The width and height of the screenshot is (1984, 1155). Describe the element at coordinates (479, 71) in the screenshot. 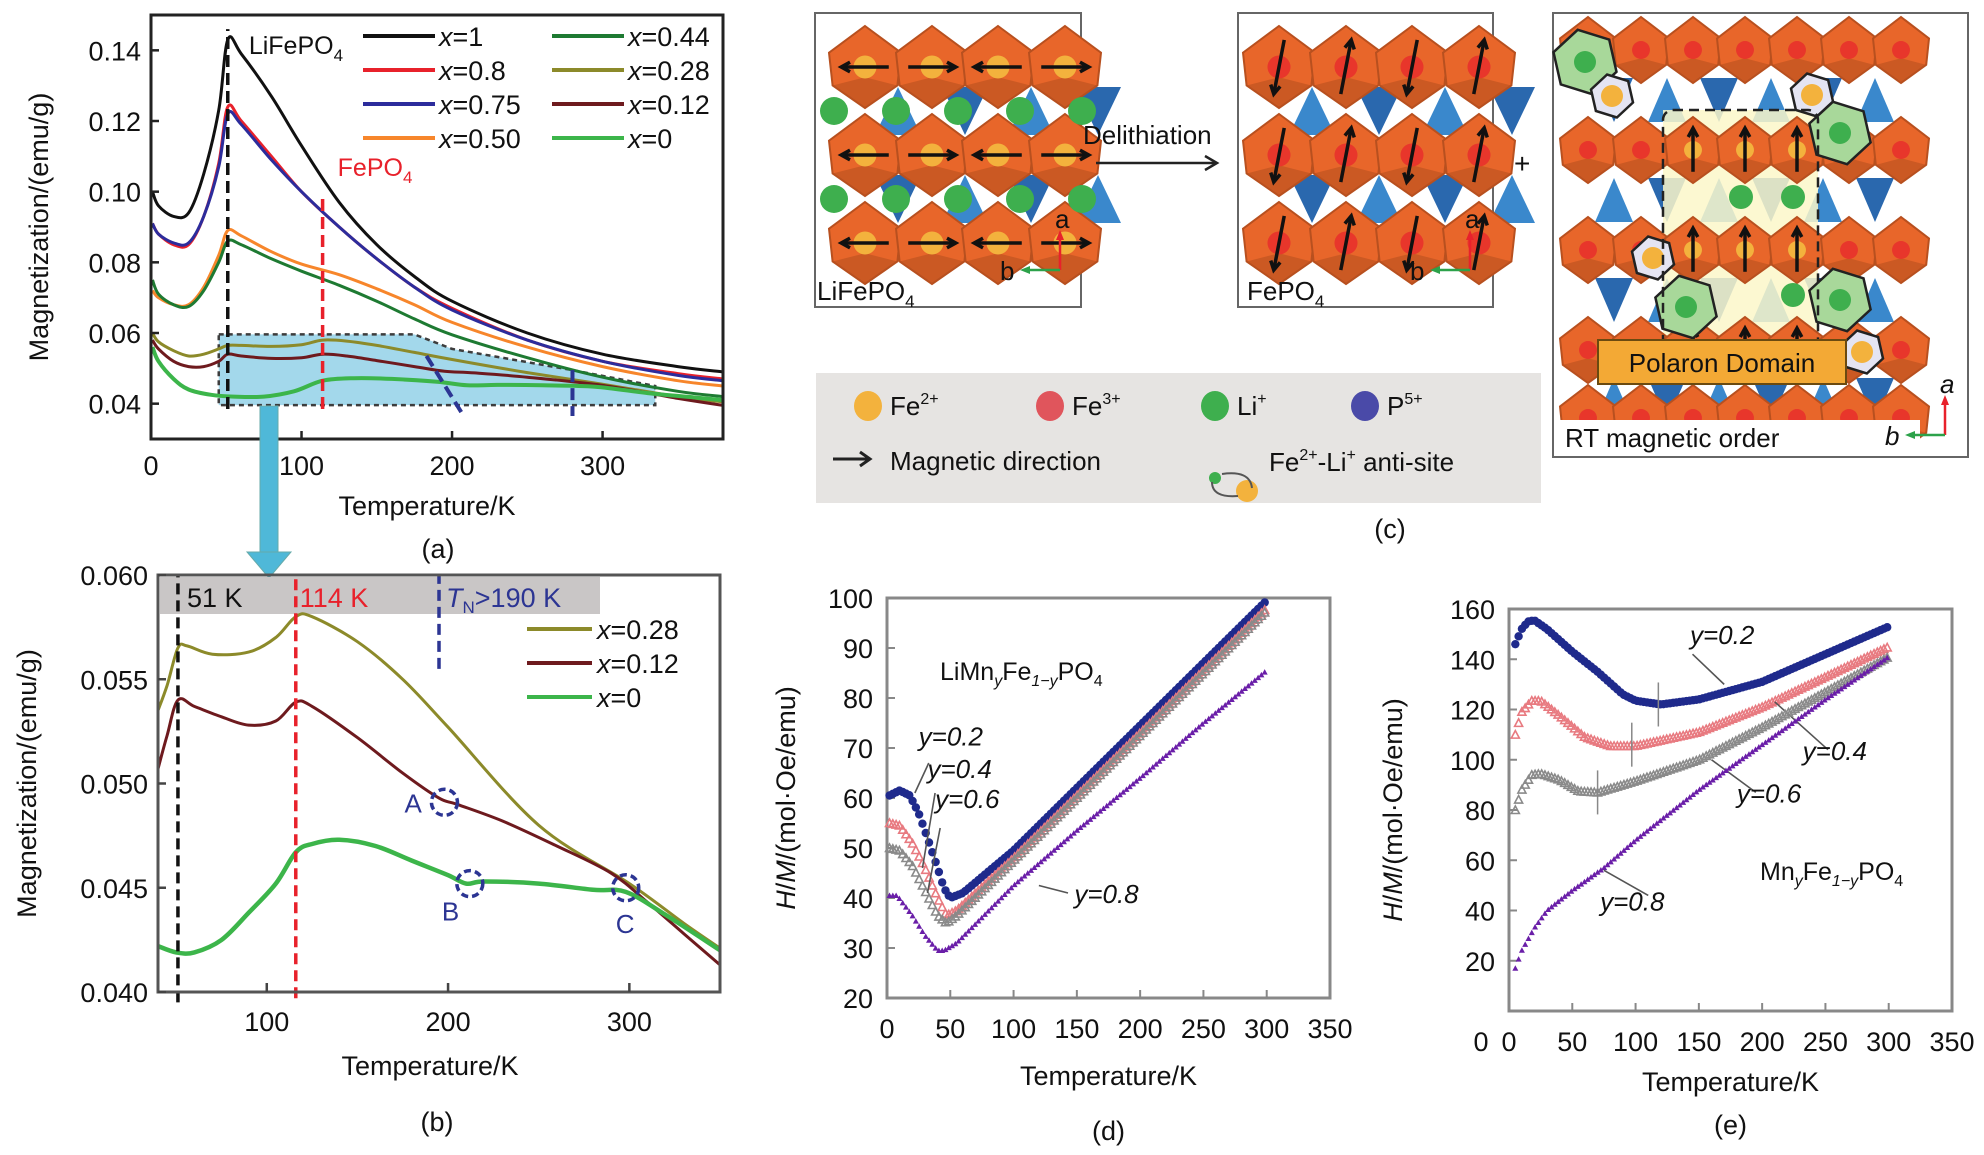

I see `text-part: =0.8` at that location.